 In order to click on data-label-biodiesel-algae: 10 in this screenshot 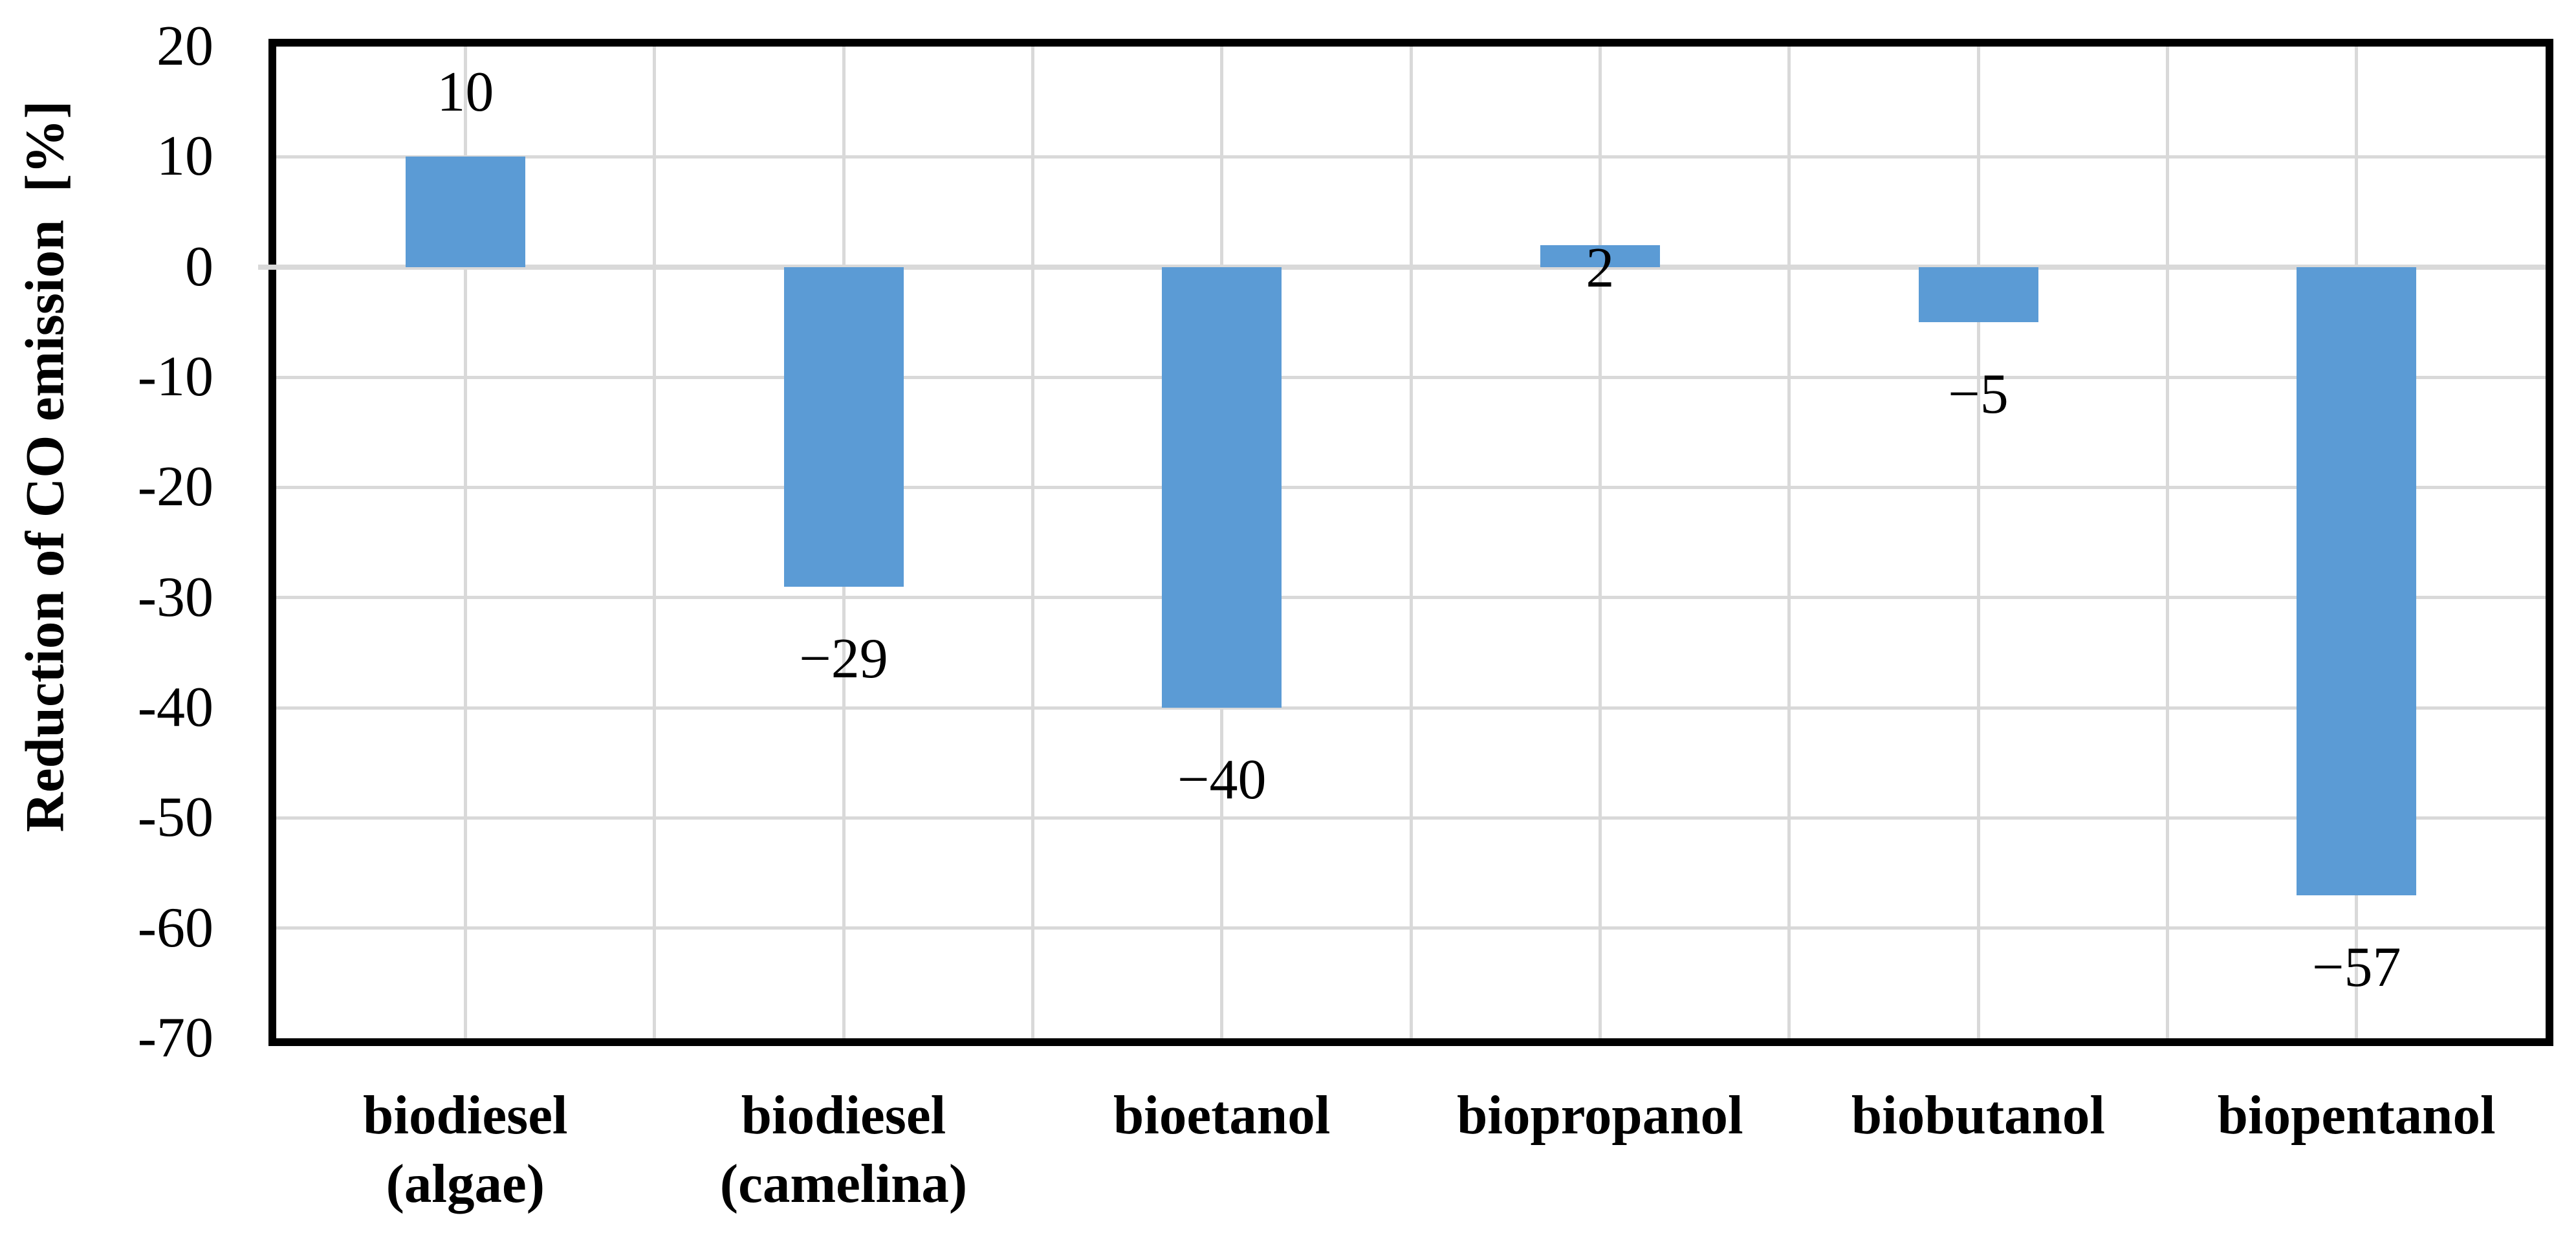, I will do `click(465, 92)`.